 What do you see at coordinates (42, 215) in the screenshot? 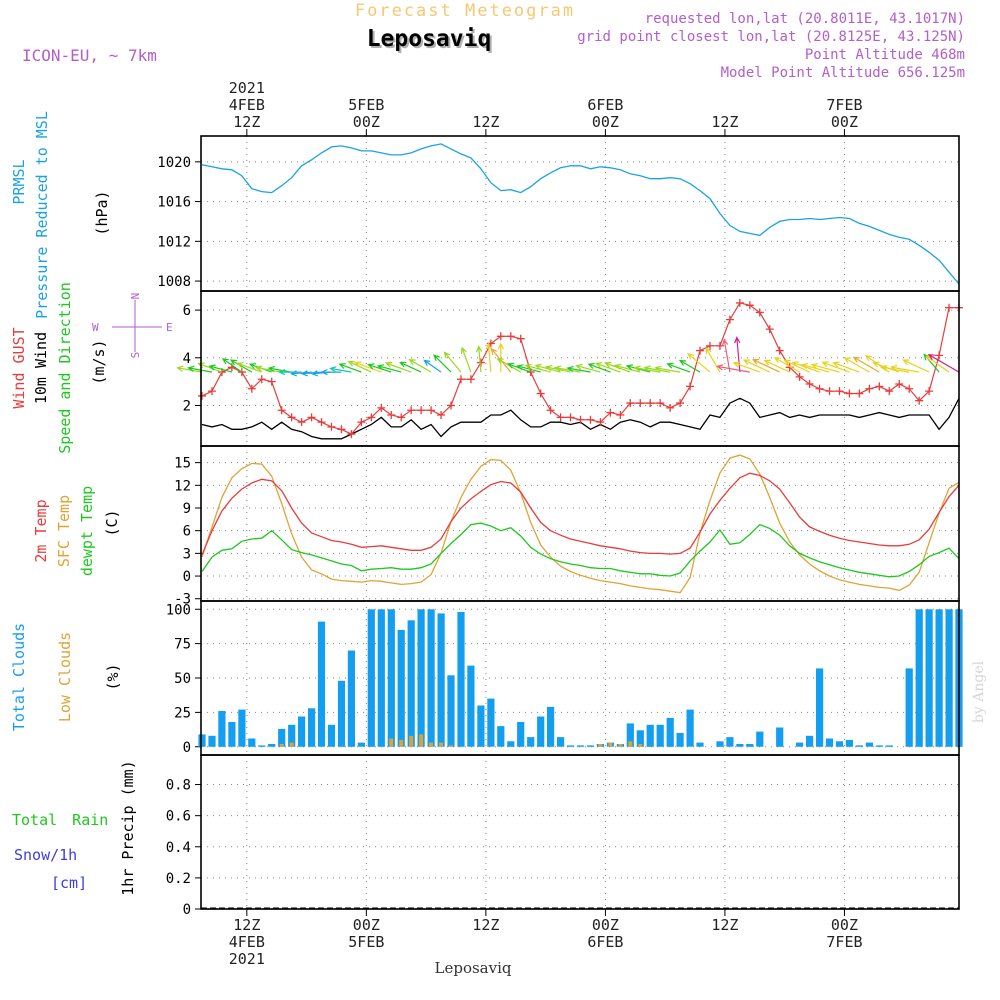
I see `pressure-label-msl: Pressure Reduced to MSL` at bounding box center [42, 215].